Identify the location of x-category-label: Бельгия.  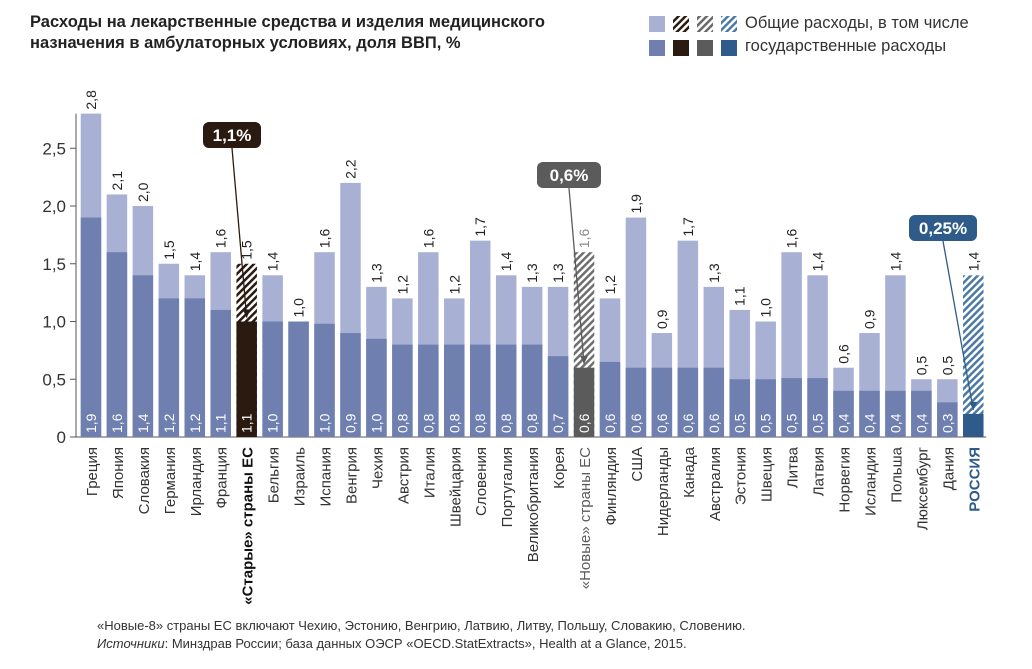
(274, 475).